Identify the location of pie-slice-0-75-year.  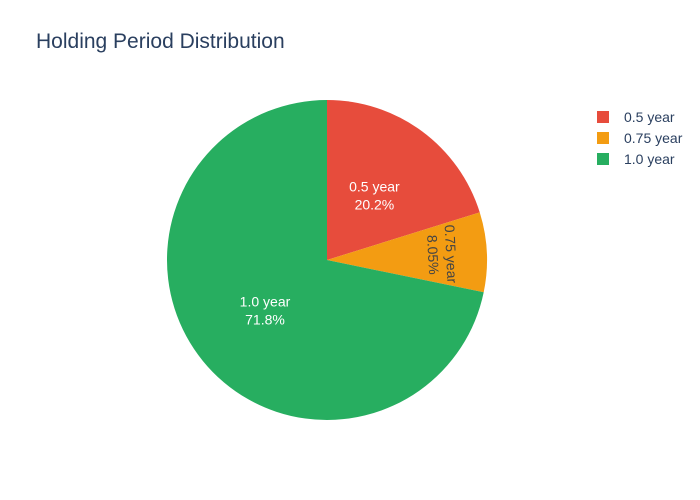
(407, 252).